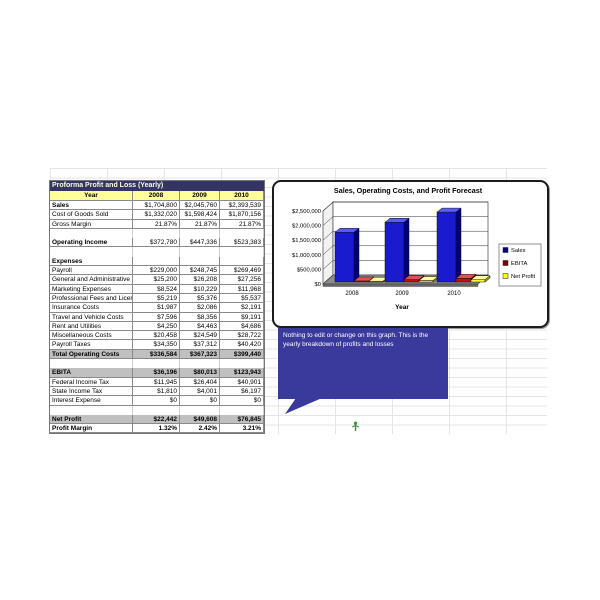  What do you see at coordinates (91, 224) in the screenshot?
I see `row-label-cell: Gross Margin` at bounding box center [91, 224].